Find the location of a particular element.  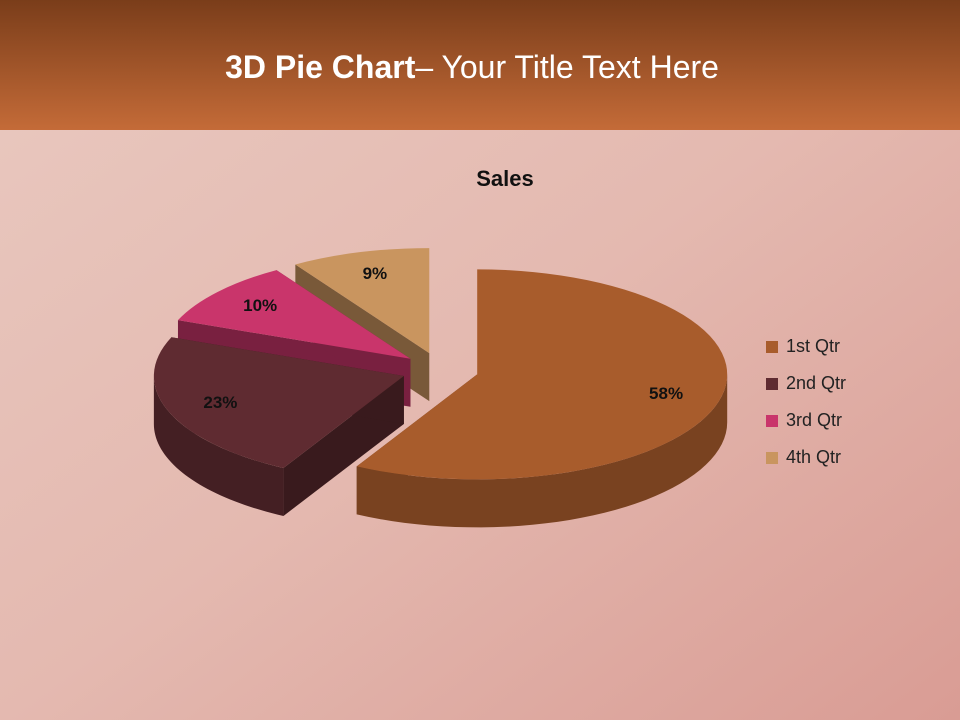

data-label: 9% is located at coordinates (375, 273).